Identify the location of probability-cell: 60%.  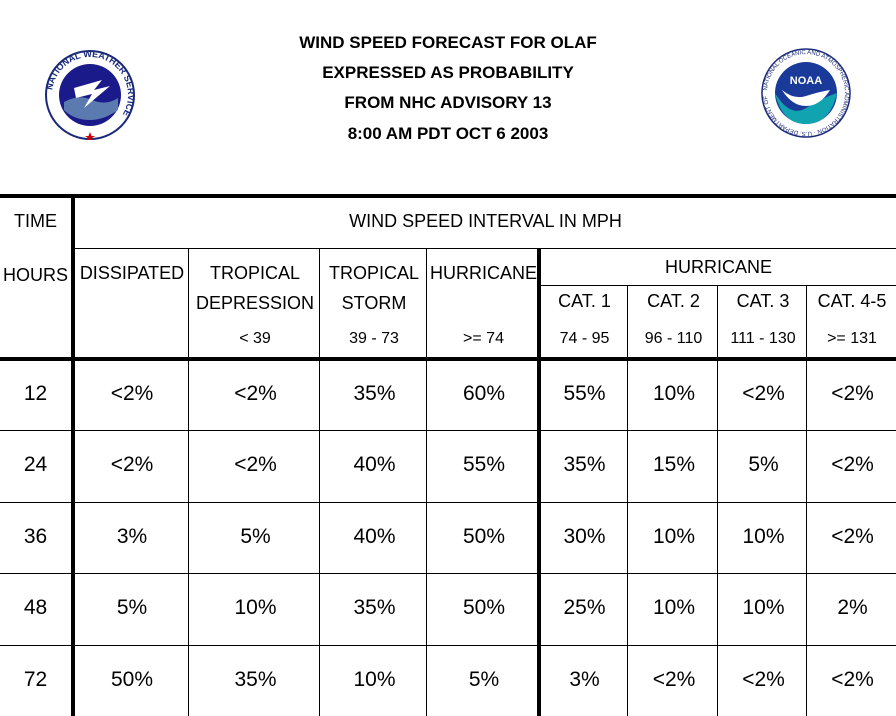
(484, 393).